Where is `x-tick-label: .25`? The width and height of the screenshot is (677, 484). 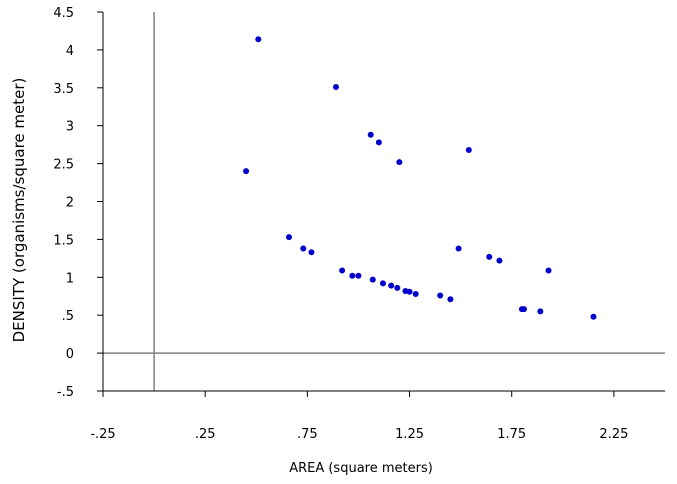 x-tick-label: .25 is located at coordinates (205, 434).